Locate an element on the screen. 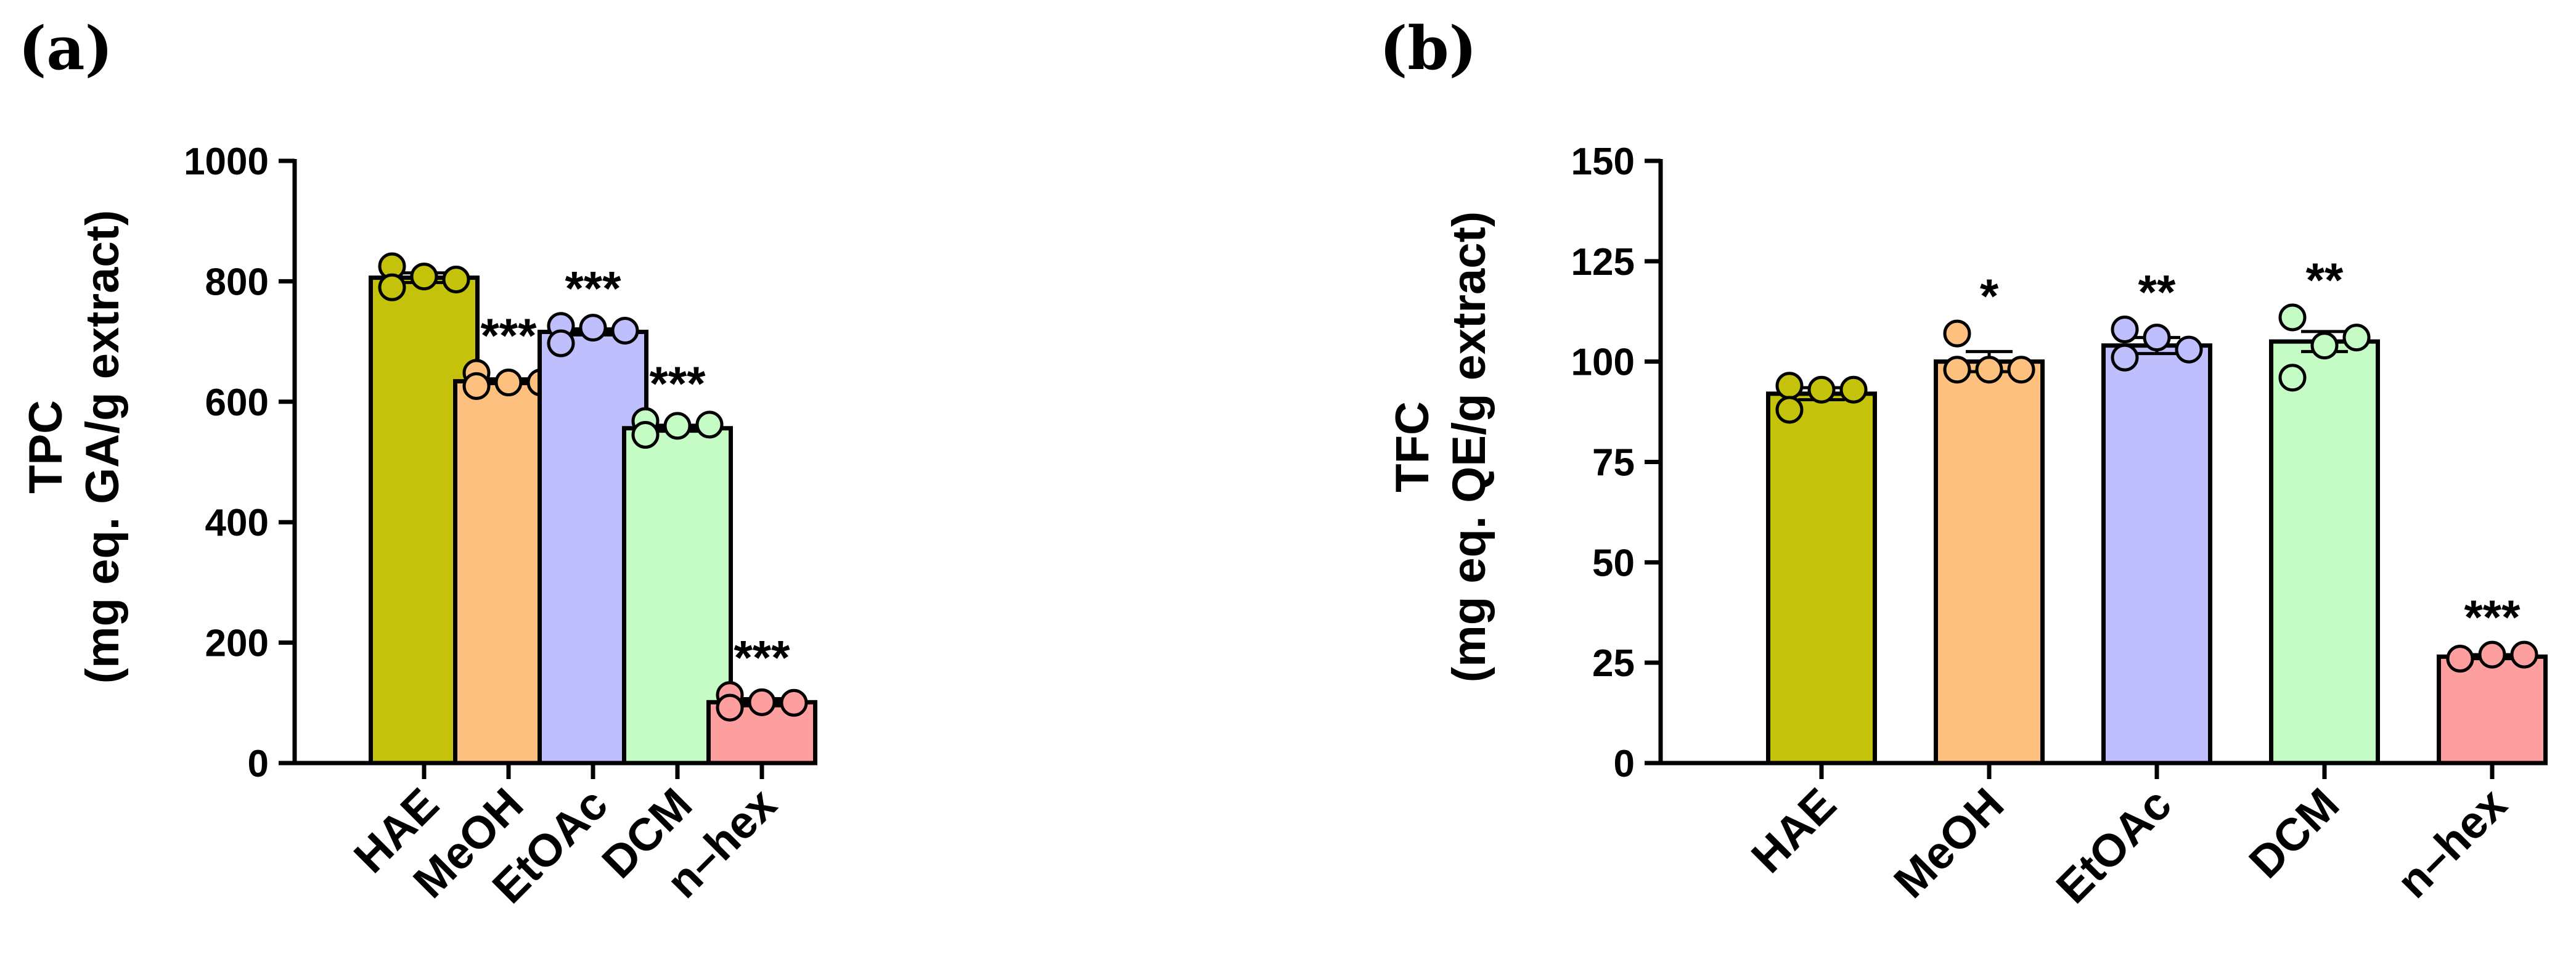 This screenshot has width=2576, height=972. bar-nhex is located at coordinates (2492, 710).